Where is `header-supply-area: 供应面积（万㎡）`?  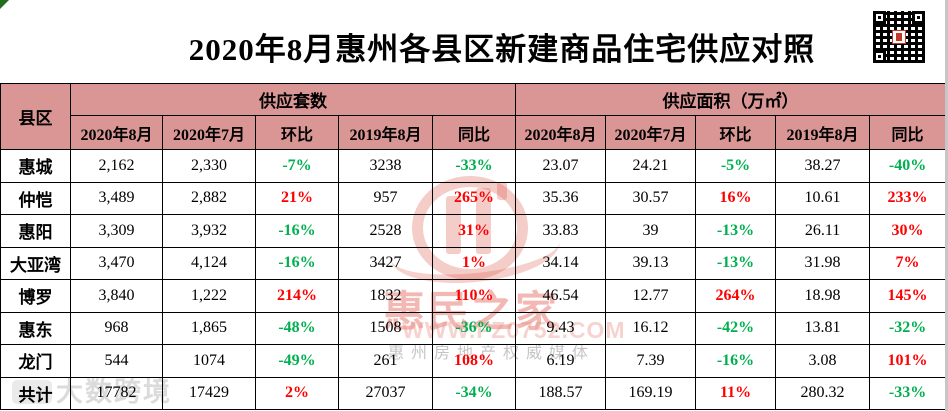 header-supply-area: 供应面积（万㎡） is located at coordinates (731, 99).